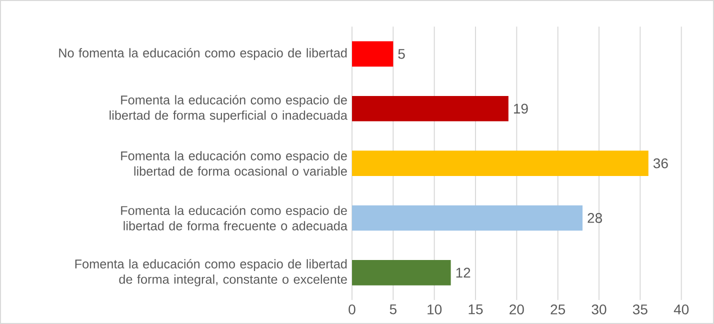 This screenshot has height=324, width=714. What do you see at coordinates (211, 272) in the screenshot?
I see `y-tick-label: Fomenta la educación como espacio de libertad de forma integral, constante o excelente` at bounding box center [211, 272].